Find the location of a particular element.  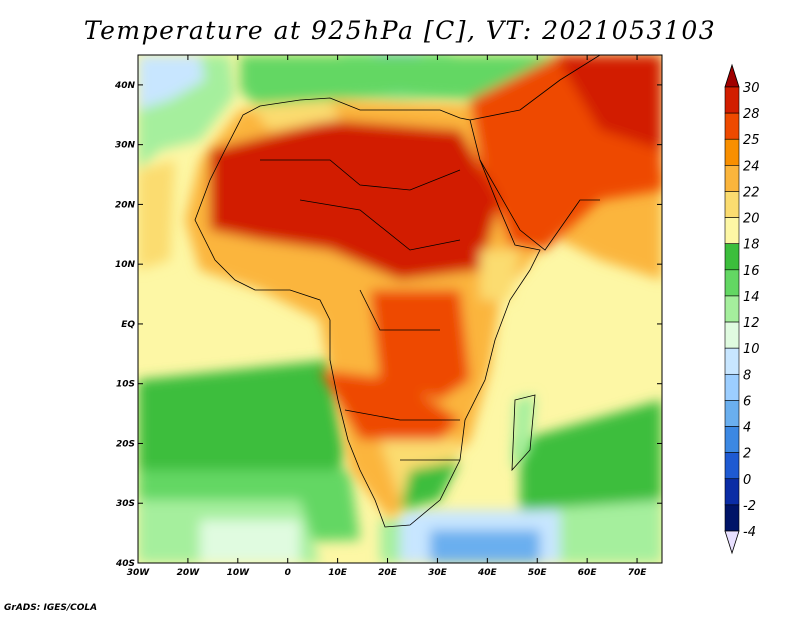

lat-tick-label: 30N is located at coordinates (125, 146).